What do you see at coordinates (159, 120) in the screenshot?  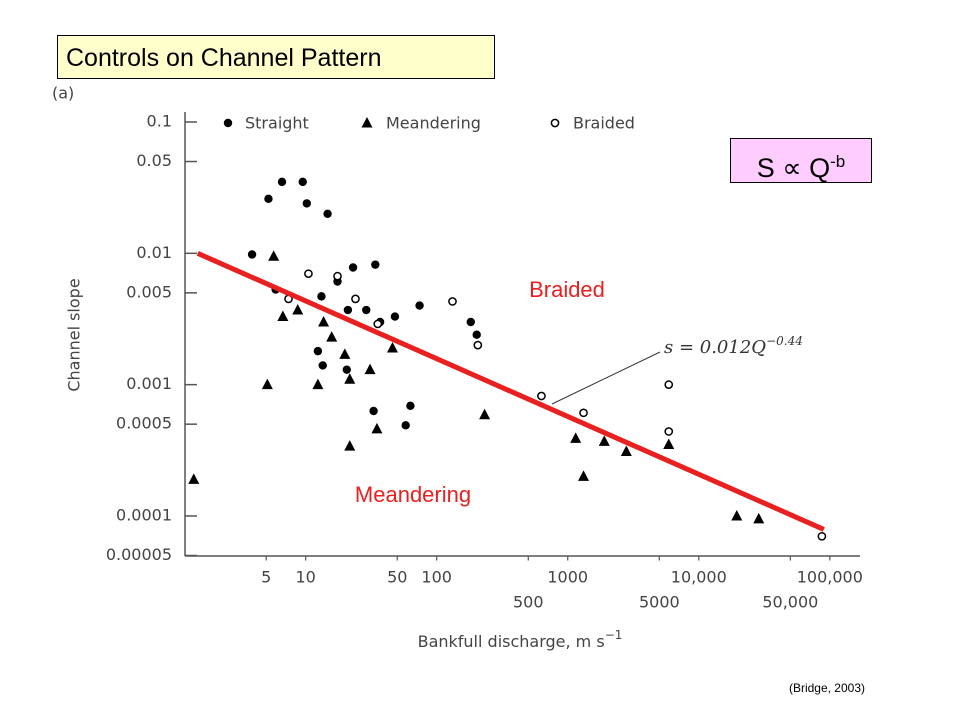 I see `y-tick-label: 0.1` at bounding box center [159, 120].